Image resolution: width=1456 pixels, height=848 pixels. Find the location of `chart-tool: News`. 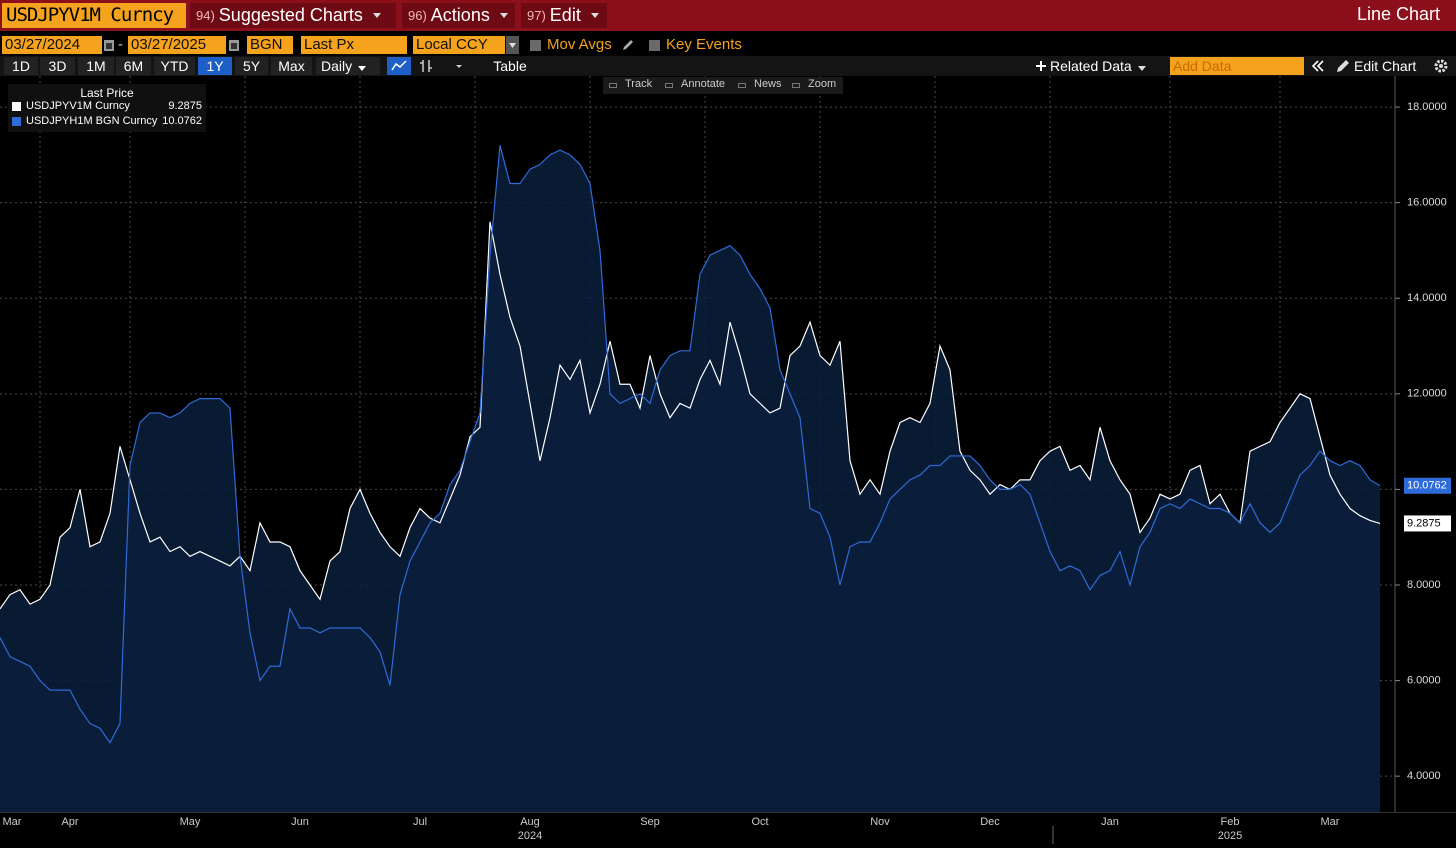

chart-tool: News is located at coordinates (768, 84).